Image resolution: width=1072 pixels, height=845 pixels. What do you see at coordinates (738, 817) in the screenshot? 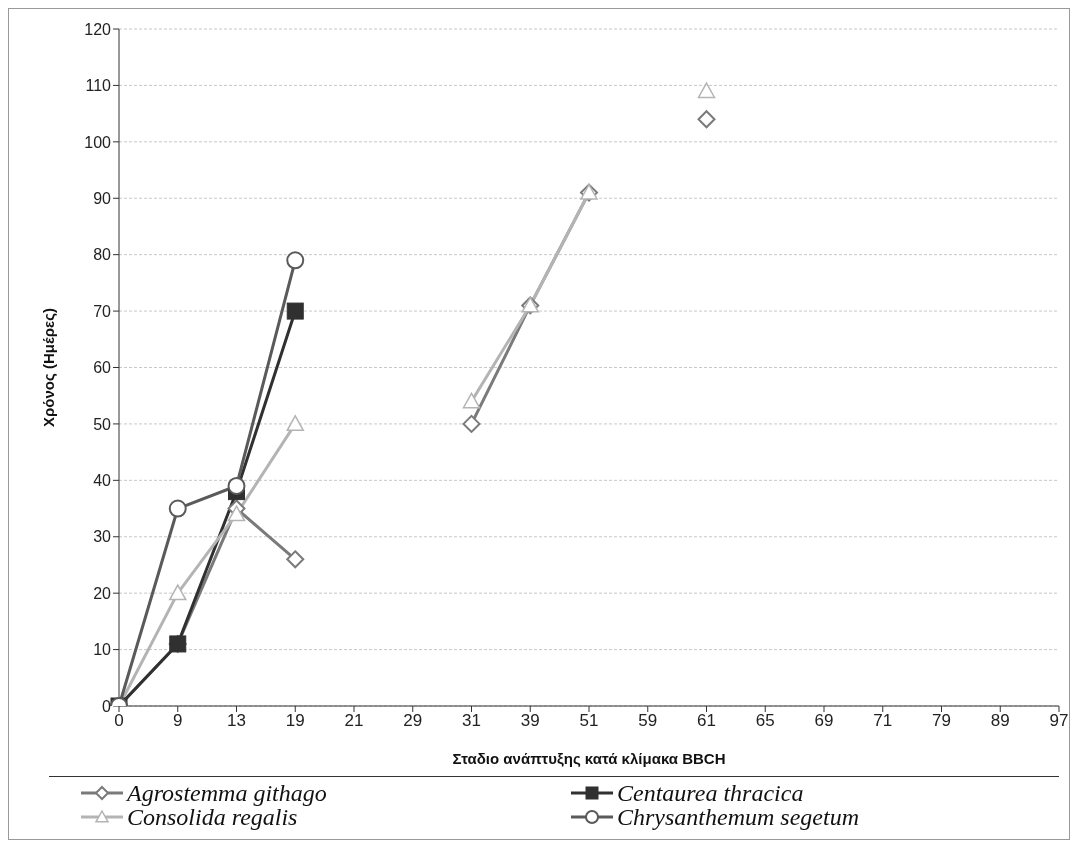
I see `legend-label: Chrysanthemum segetum` at bounding box center [738, 817].